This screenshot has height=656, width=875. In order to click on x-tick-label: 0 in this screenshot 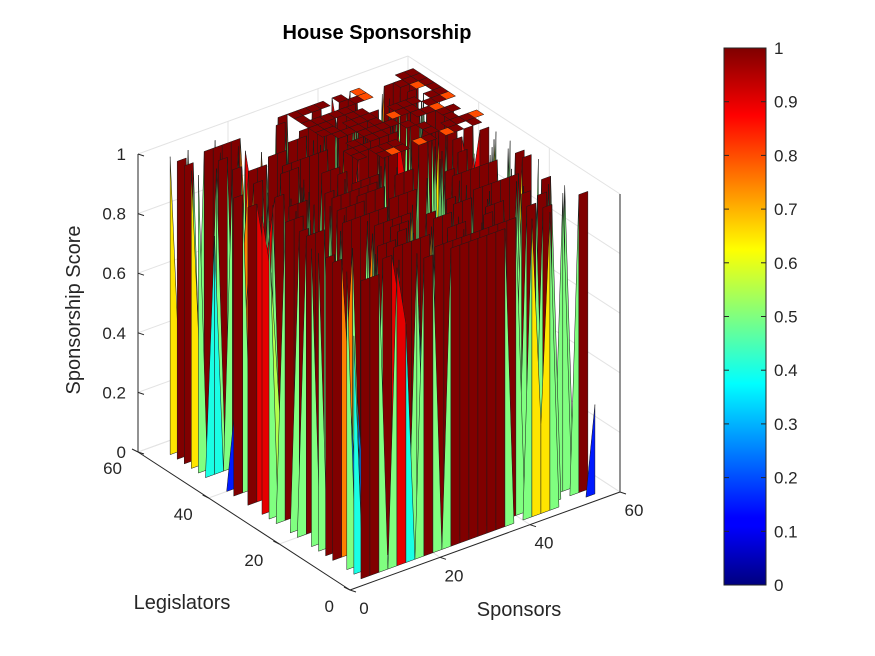, I will do `click(363, 608)`.